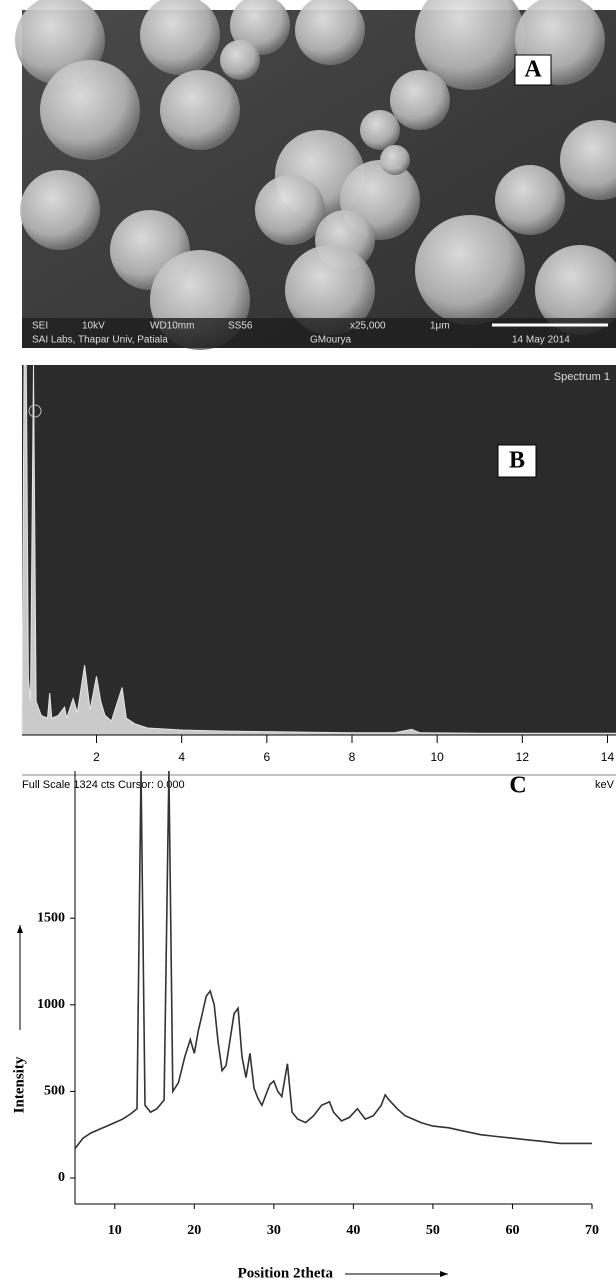  Describe the element at coordinates (512, 1230) in the screenshot. I see `x-tick-label: 60` at that location.